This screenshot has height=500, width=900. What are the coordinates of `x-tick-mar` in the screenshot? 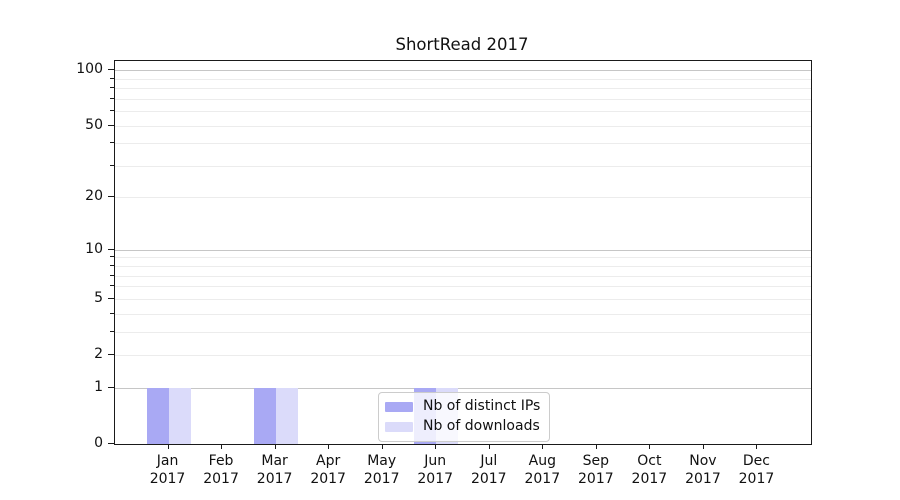 It's located at (275, 446).